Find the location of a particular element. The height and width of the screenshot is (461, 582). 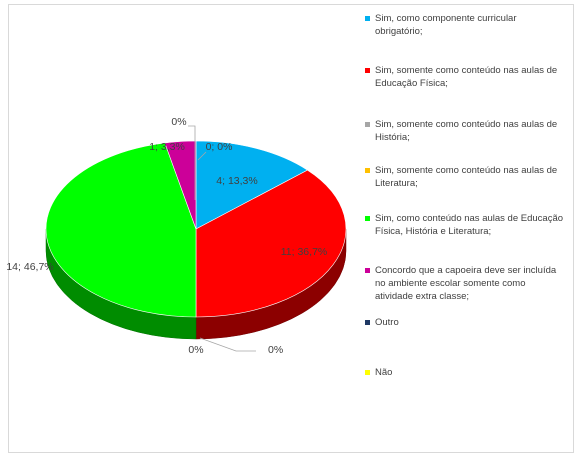

data-label-2: 0% is located at coordinates (178, 122).